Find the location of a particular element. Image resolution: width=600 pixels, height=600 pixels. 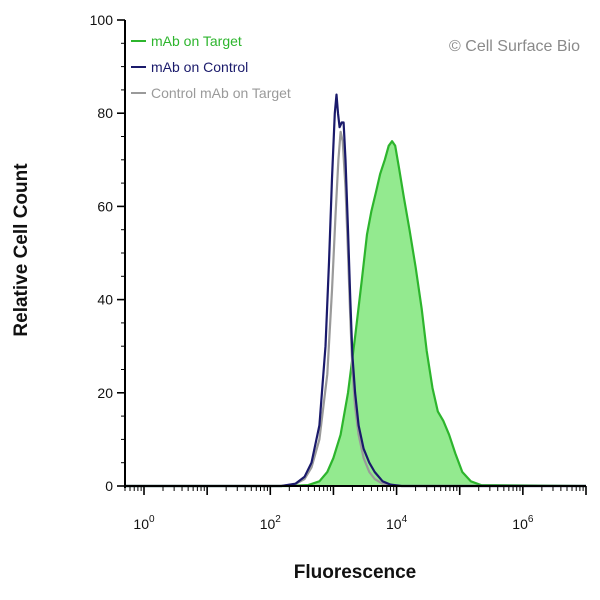

x-tick-label: 10⁰ is located at coordinates (144, 523).